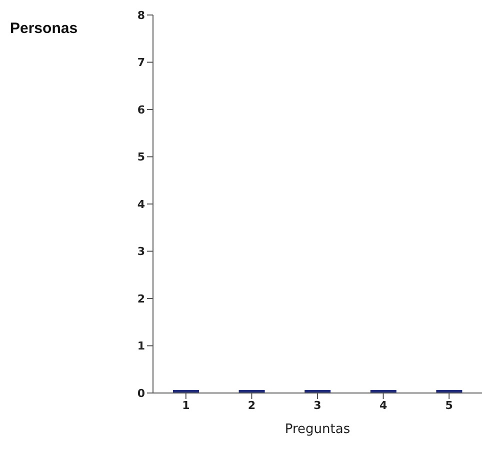 The image size is (482, 457). Describe the element at coordinates (141, 109) in the screenshot. I see `y-tick-label: 6` at that location.